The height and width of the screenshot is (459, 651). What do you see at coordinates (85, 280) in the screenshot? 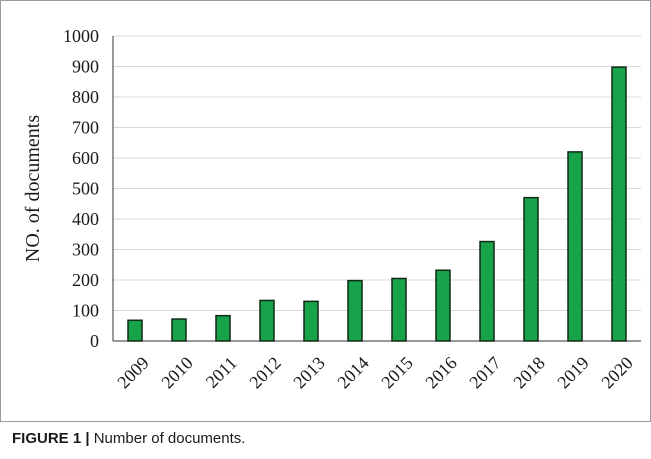
I see `y-tick-label: 200` at bounding box center [85, 280].